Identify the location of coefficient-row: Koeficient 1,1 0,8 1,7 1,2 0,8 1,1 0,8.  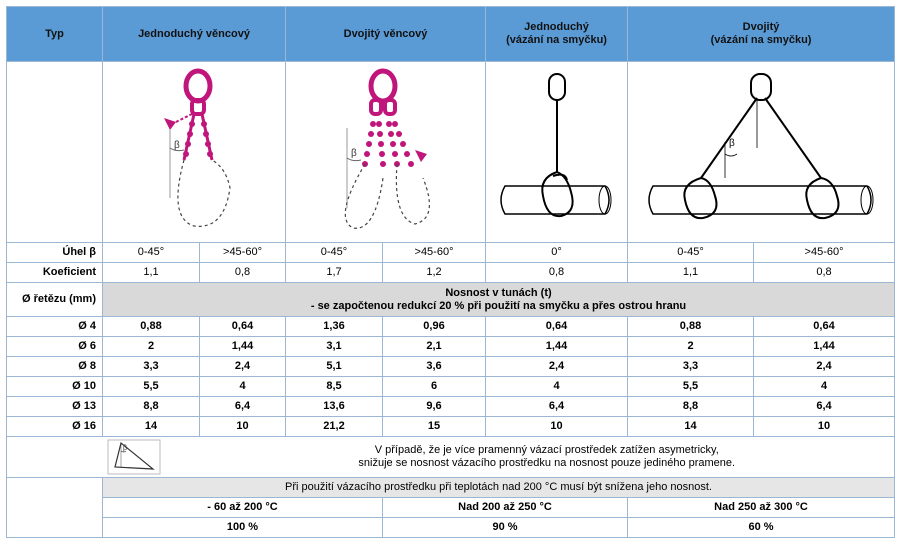
(451, 272).